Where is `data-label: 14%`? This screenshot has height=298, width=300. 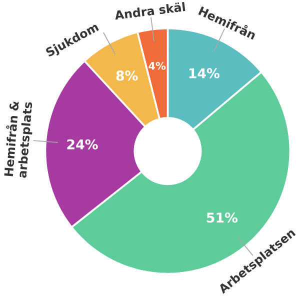
data-label: 14% is located at coordinates (204, 73).